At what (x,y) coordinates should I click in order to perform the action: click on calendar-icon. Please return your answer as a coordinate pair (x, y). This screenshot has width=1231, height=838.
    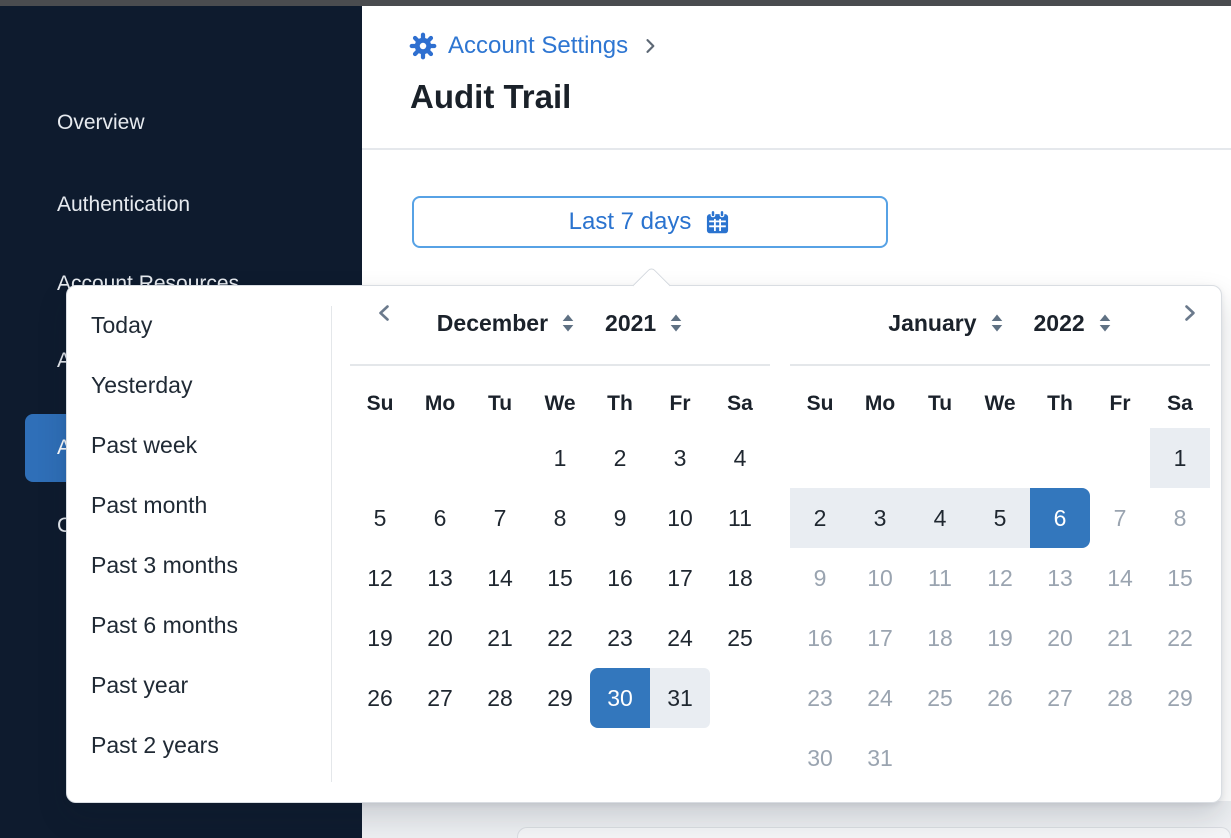
    Looking at the image, I should click on (717, 222).